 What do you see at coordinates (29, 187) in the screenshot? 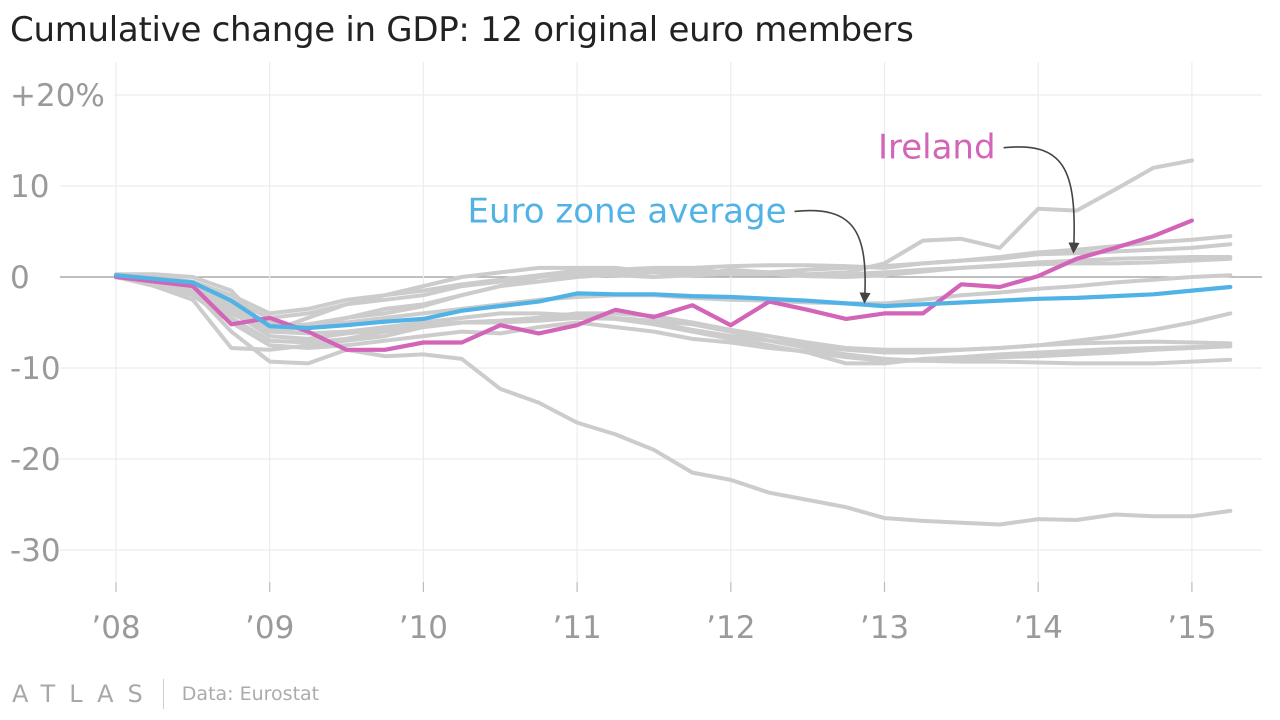
I see `y-tick-label: 10` at bounding box center [29, 187].